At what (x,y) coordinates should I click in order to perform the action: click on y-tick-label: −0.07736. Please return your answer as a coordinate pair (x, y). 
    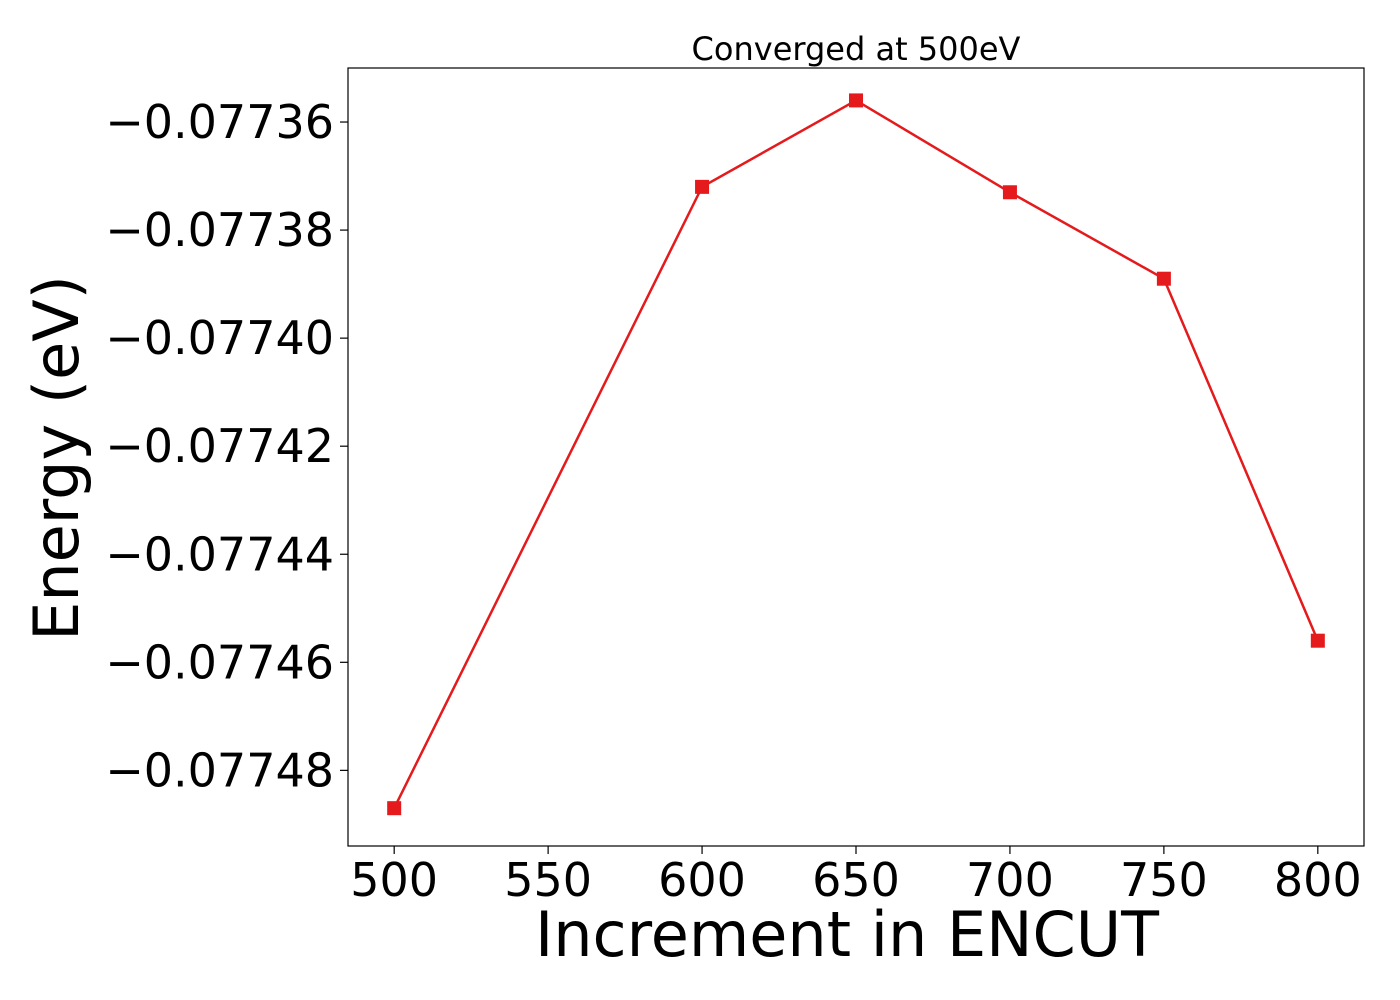
    Looking at the image, I should click on (219, 122).